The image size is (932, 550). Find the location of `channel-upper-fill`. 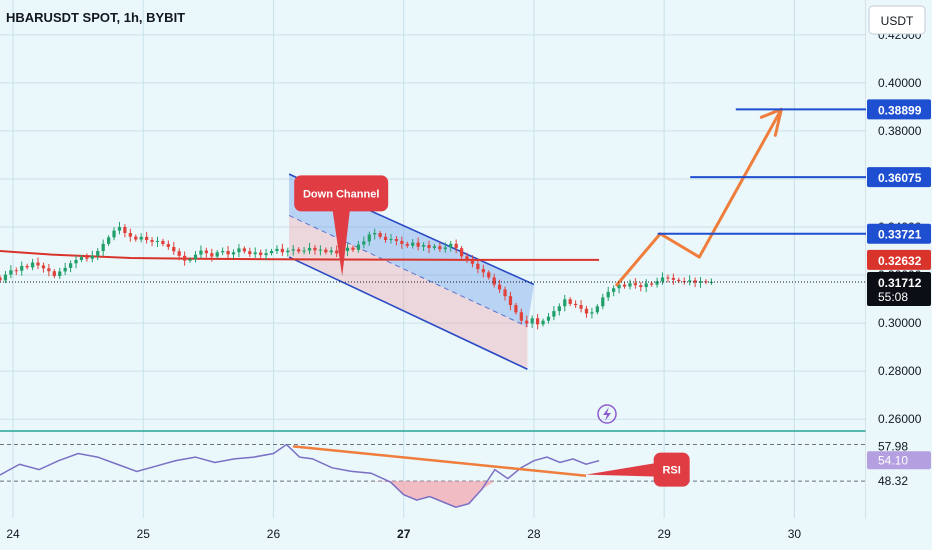

channel-upper-fill is located at coordinates (411, 250).